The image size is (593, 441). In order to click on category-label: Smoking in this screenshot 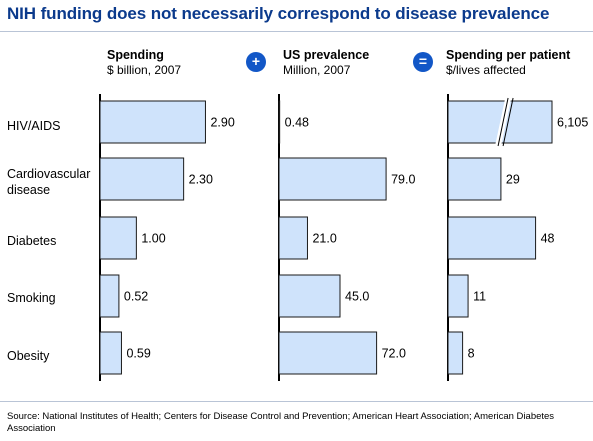, I will do `click(31, 298)`.